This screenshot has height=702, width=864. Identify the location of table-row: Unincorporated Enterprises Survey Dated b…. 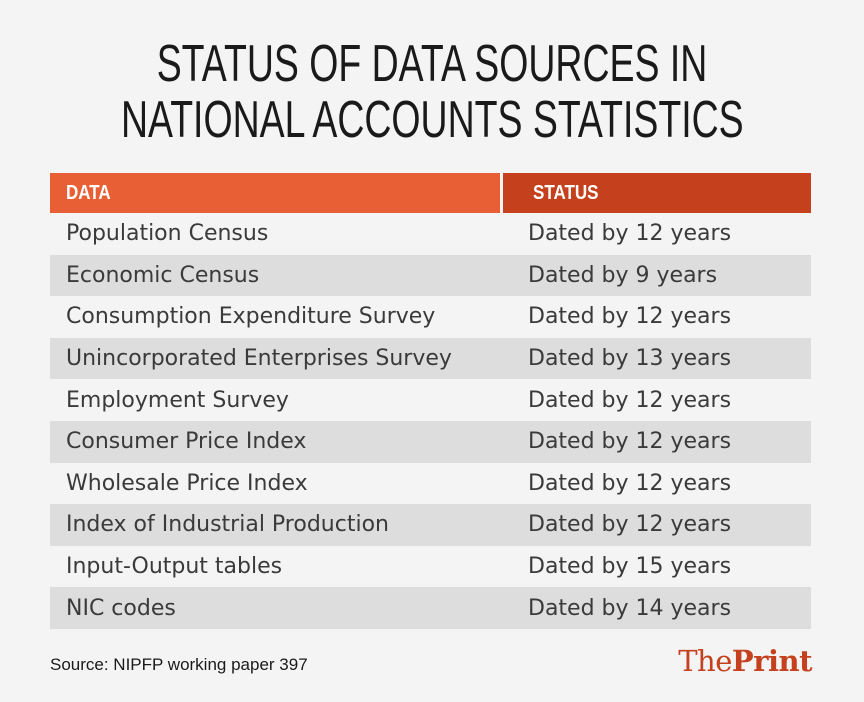
(430, 358).